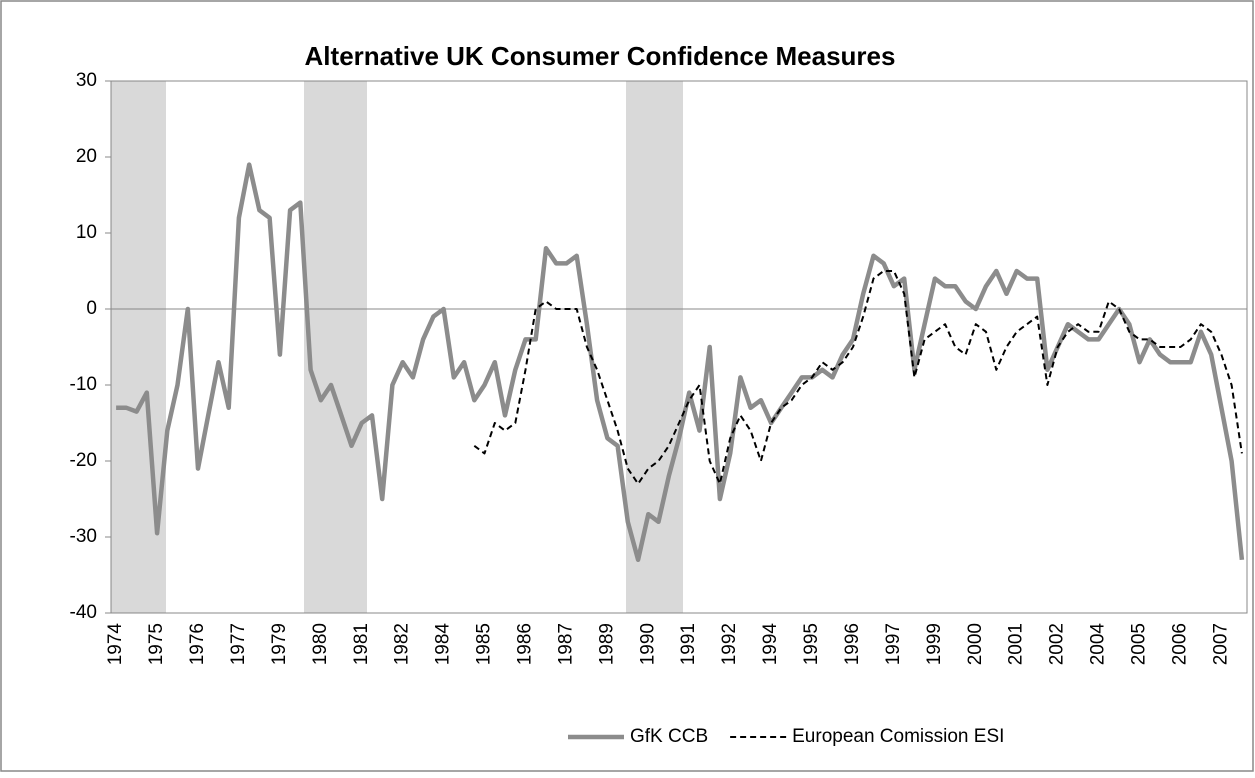  Describe the element at coordinates (606, 644) in the screenshot. I see `x-tick-label: 1989` at that location.